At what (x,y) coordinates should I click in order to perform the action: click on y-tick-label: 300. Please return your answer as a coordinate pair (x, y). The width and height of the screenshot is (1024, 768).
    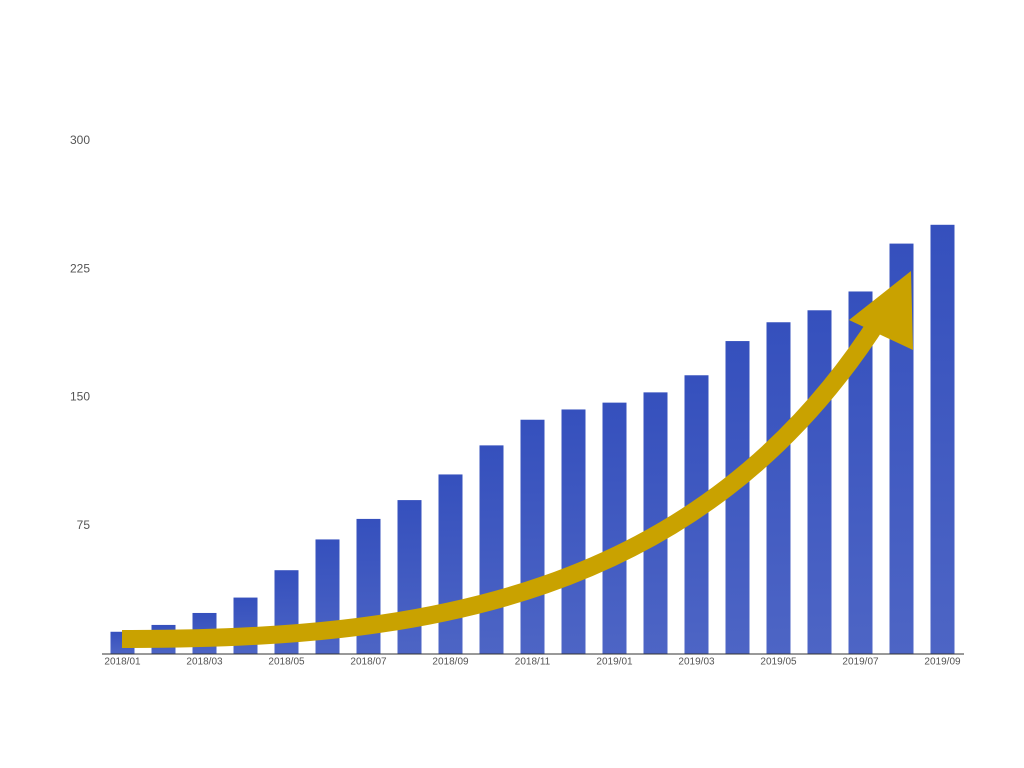
    Looking at the image, I should click on (80, 140).